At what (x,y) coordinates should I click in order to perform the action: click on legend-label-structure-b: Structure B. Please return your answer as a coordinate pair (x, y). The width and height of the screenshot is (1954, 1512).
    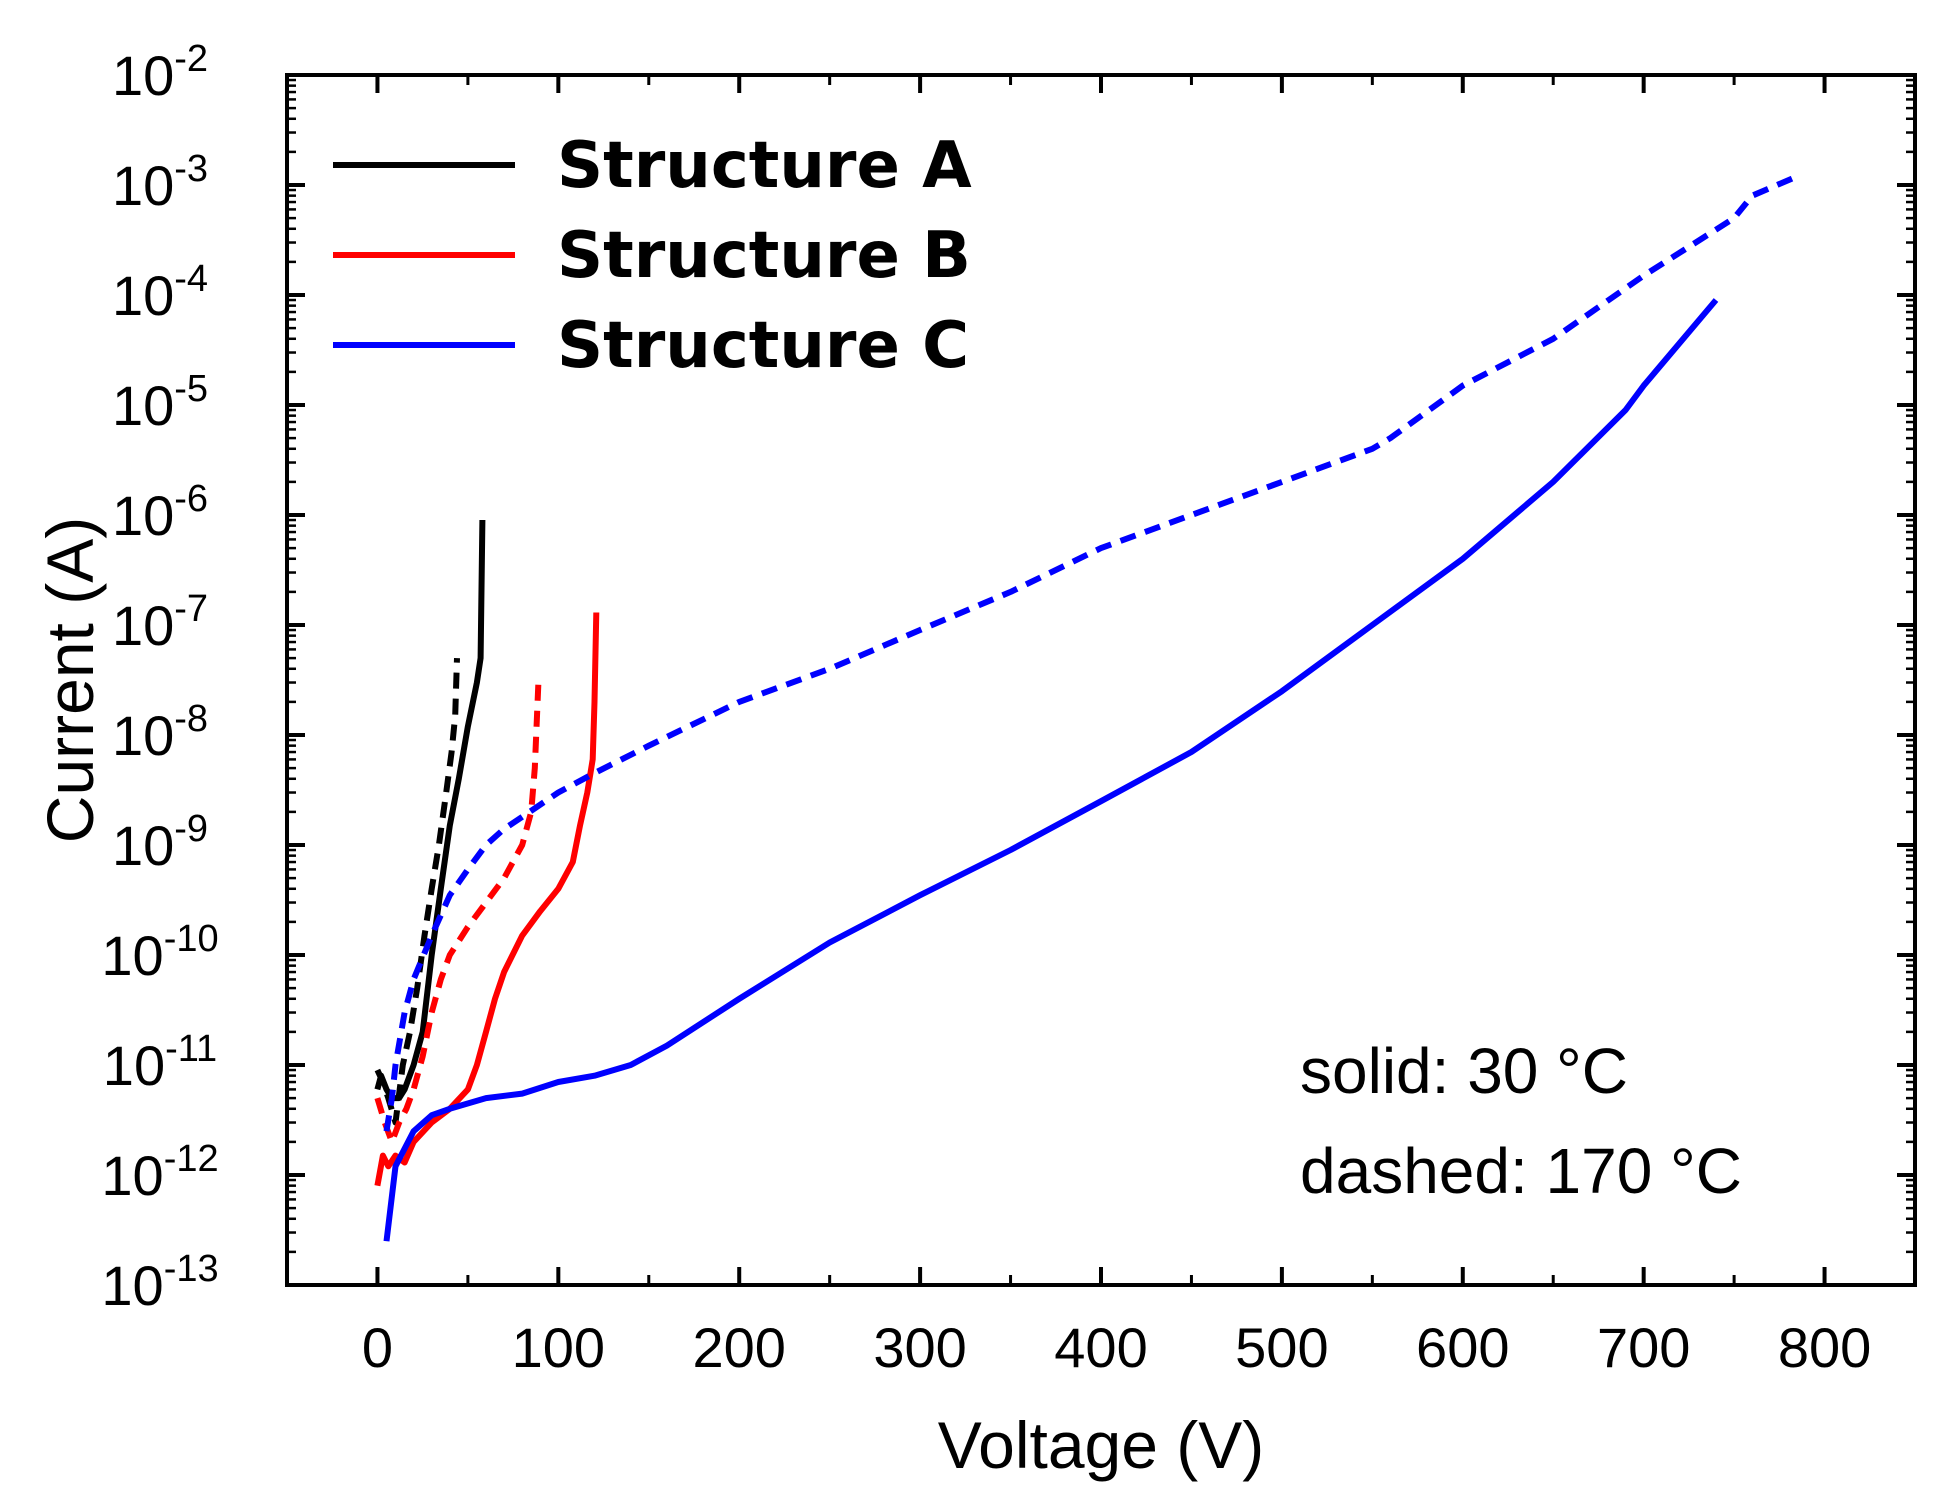
    Looking at the image, I should click on (764, 256).